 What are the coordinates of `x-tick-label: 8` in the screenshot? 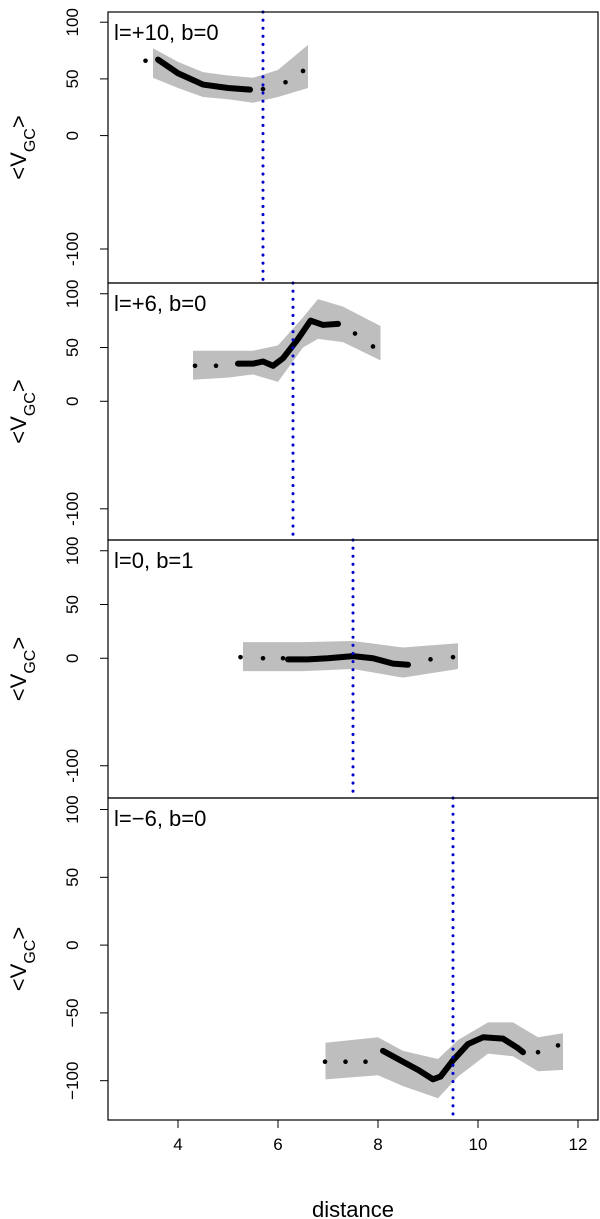 It's located at (377, 1144).